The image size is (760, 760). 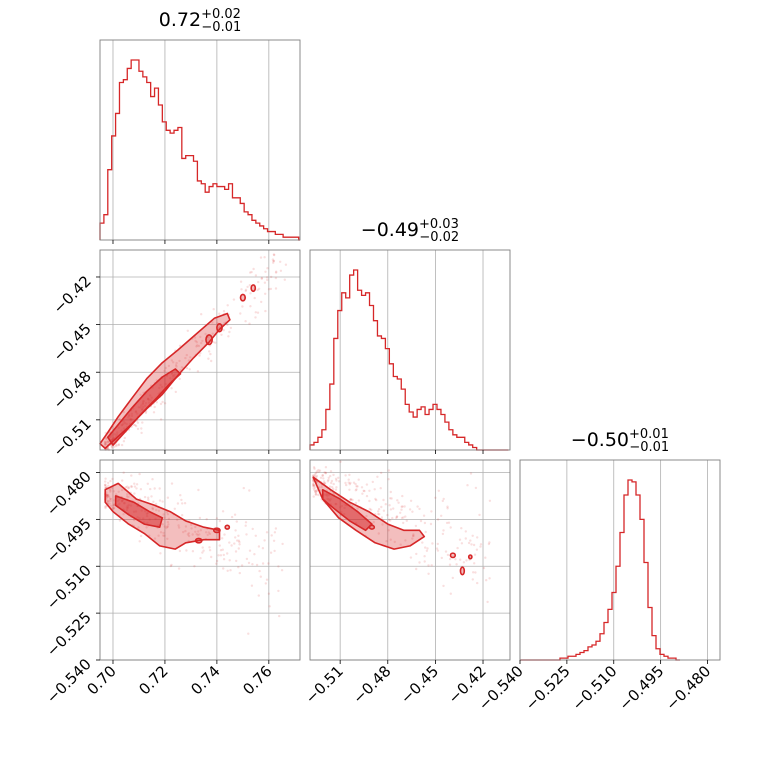 I want to click on param-median-1: −0.49, so click(x=390, y=230).